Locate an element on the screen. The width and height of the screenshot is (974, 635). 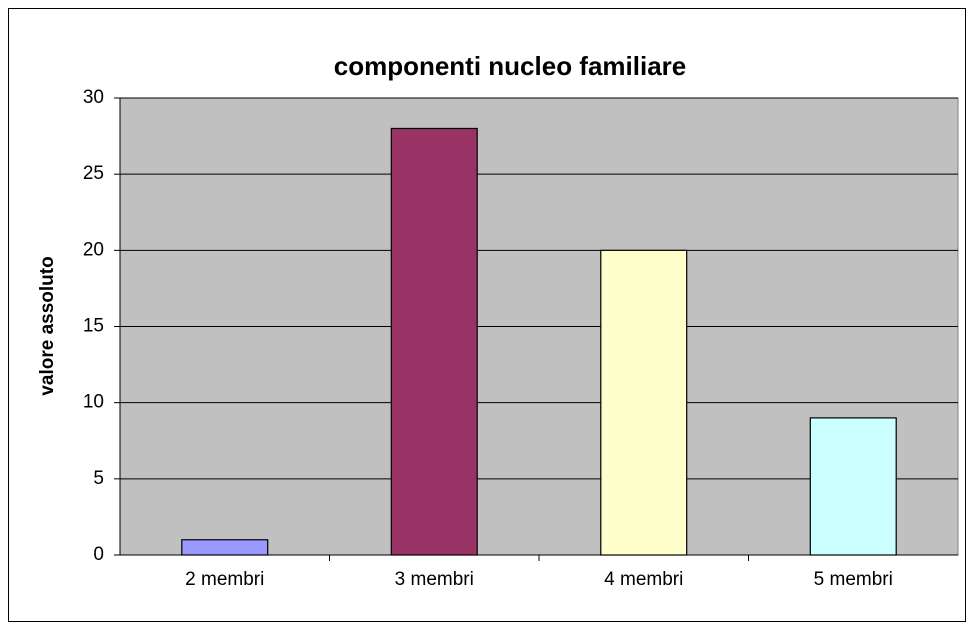
y-tick-label: 0 is located at coordinates (98, 554).